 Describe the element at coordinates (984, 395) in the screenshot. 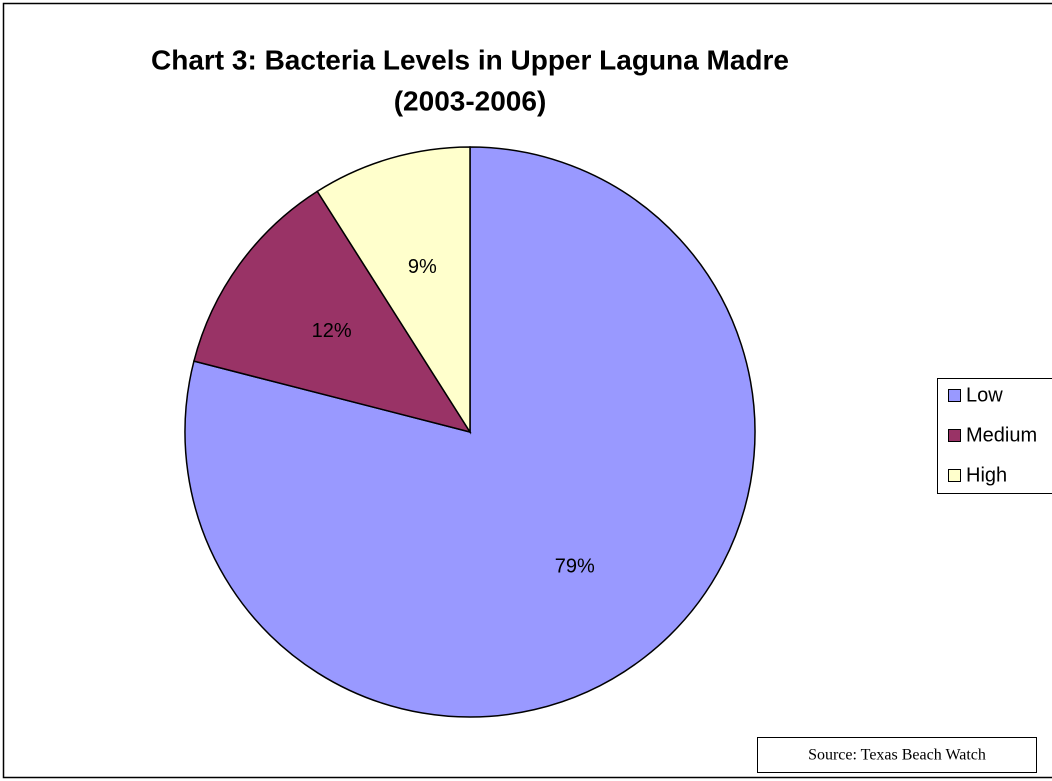

I see `legend-label: Low` at that location.